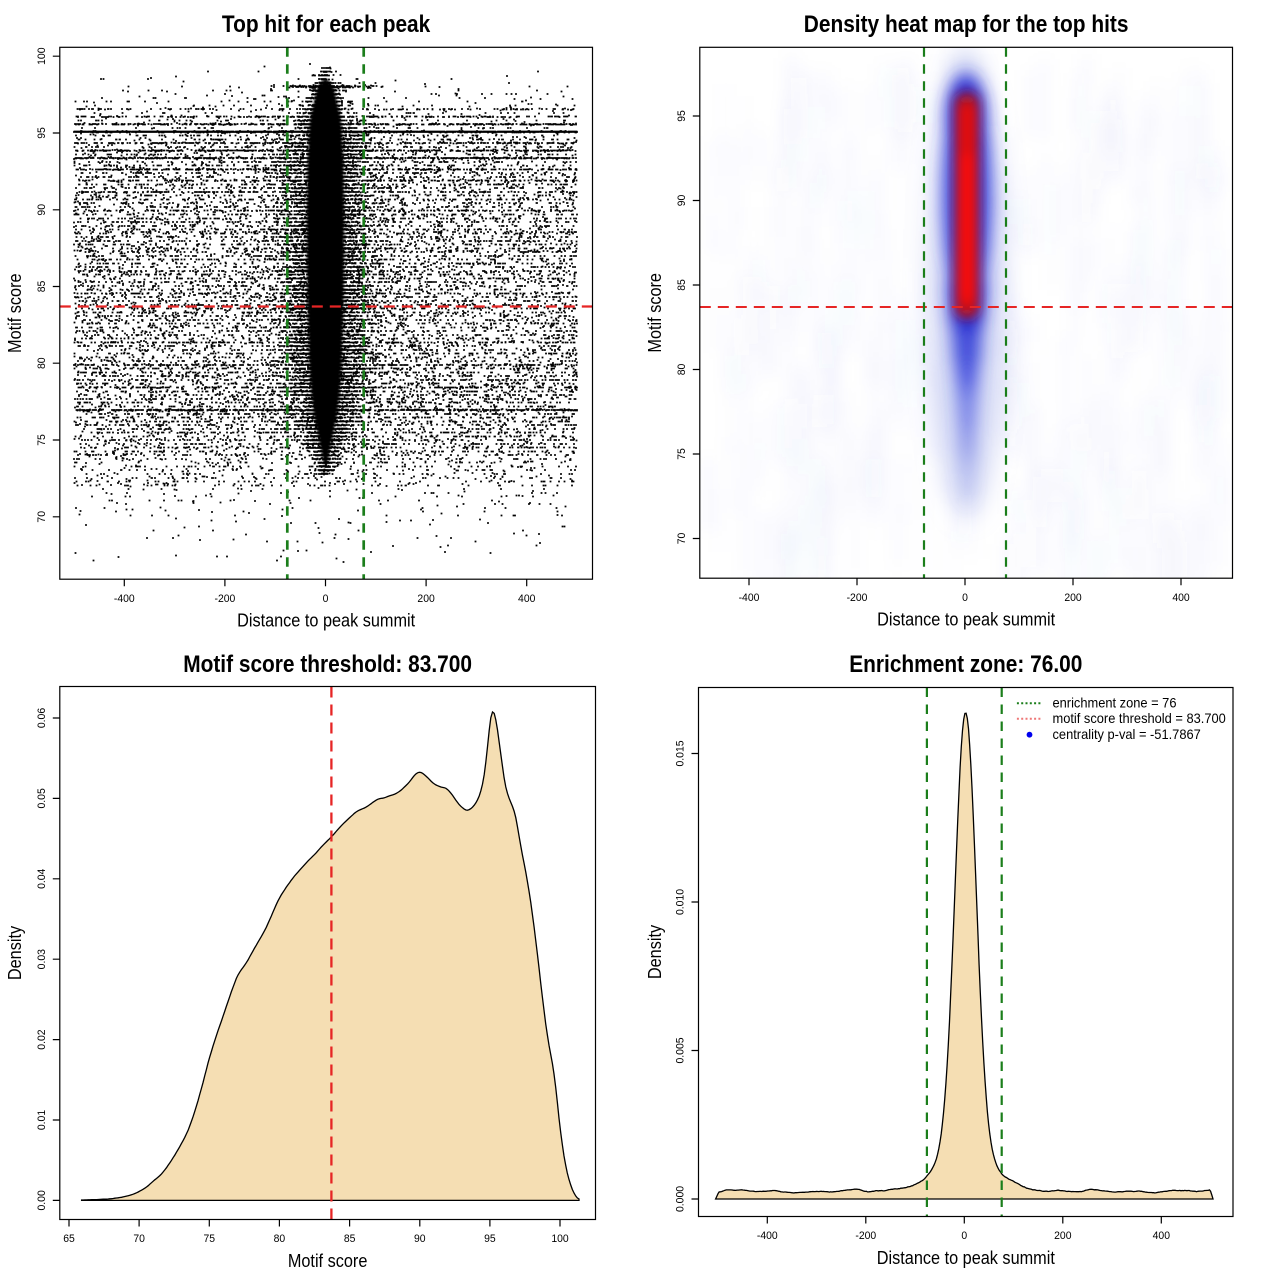 The height and width of the screenshot is (1285, 1280). I want to click on svg-text: enrichment zone = 76, so click(1115, 702).